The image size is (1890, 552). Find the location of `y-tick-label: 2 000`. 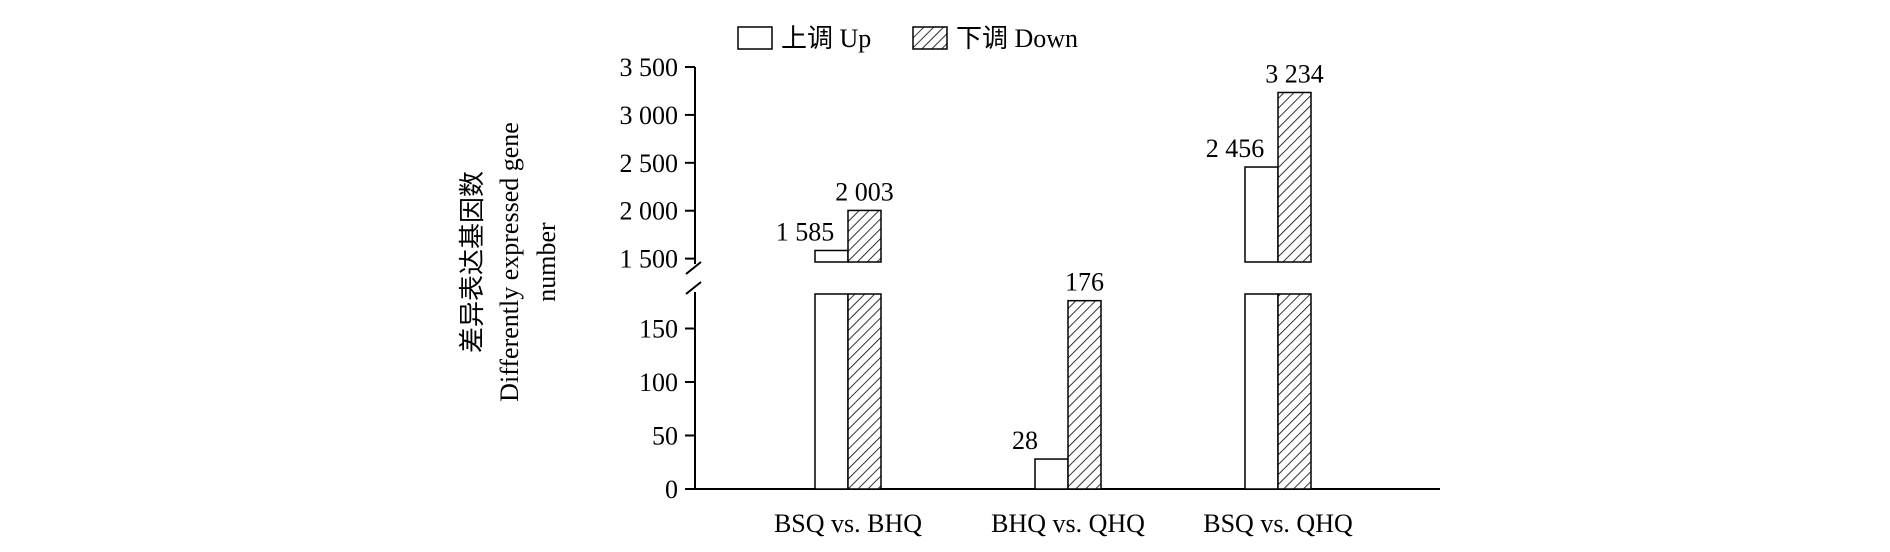

y-tick-label: 2 000 is located at coordinates (649, 211).